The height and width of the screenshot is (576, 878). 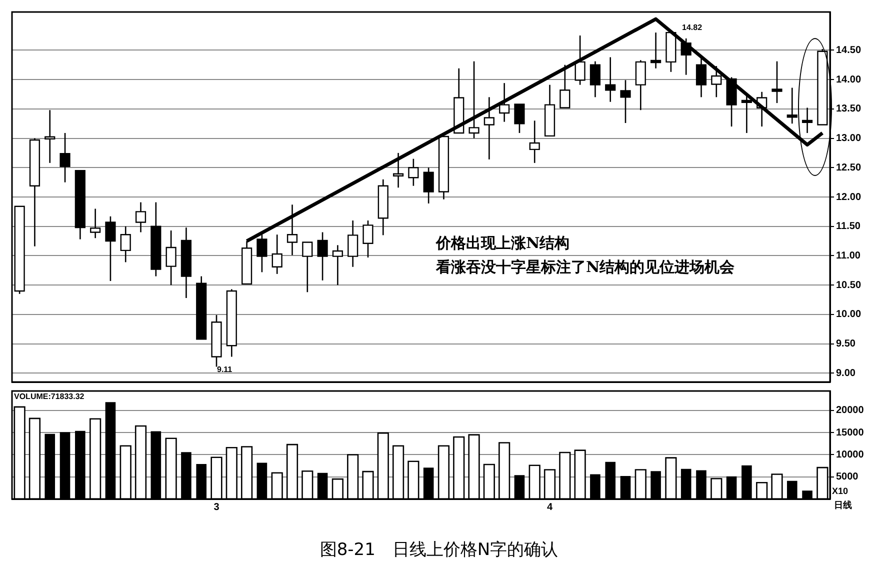 I want to click on y-tick-label: 10.00, so click(x=849, y=314).